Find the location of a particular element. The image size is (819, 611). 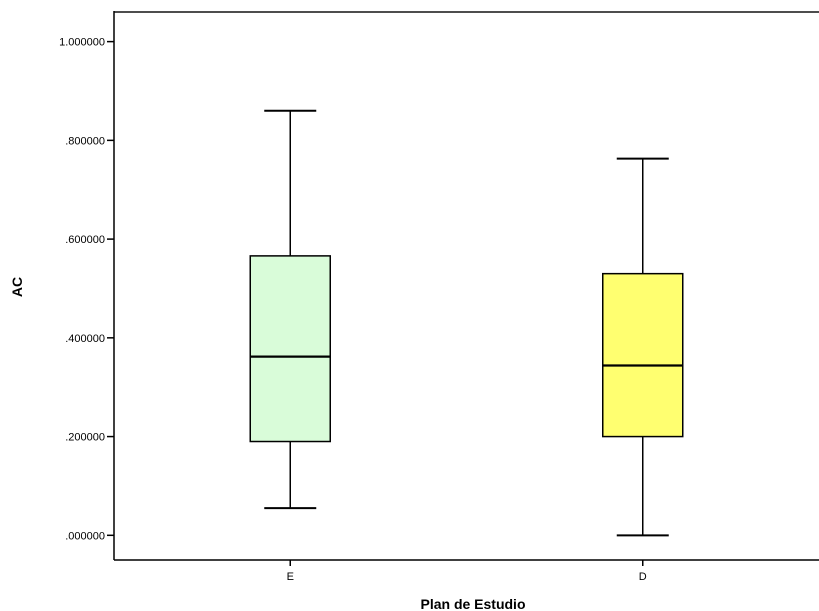

y-tick-label: .200000 is located at coordinates (85, 438).